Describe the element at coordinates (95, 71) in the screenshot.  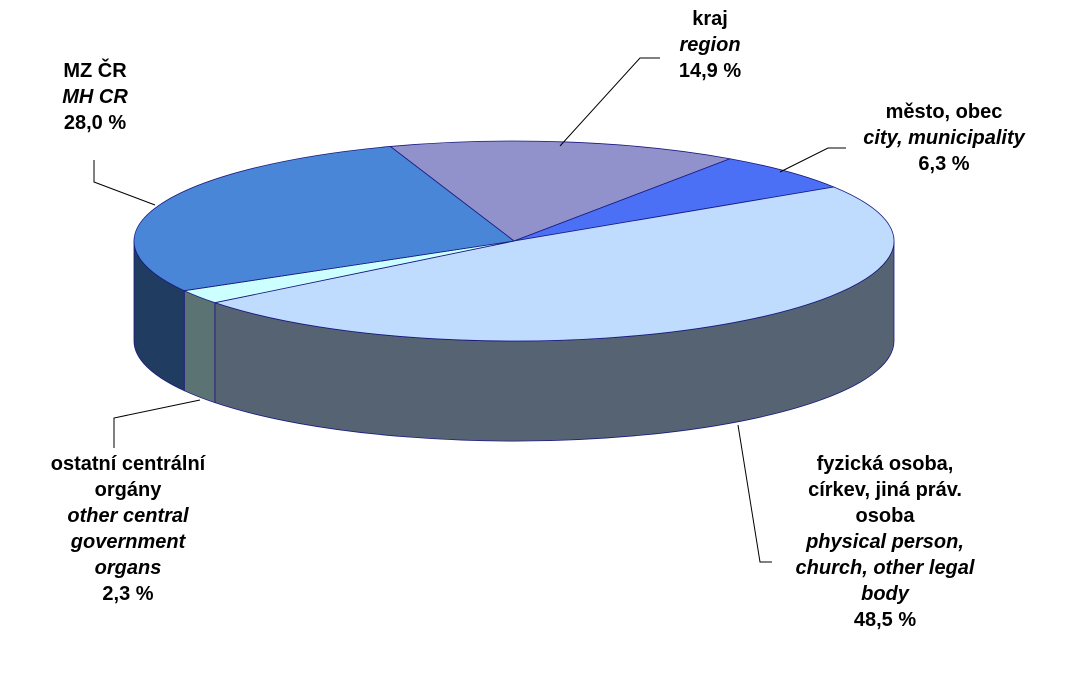
I see `label-cz: MZ ČR` at that location.